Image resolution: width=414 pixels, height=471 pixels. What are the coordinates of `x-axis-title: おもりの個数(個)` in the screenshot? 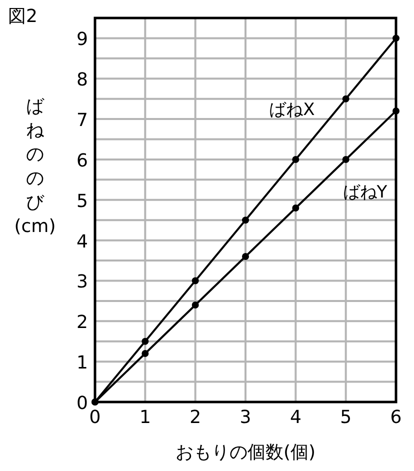 It's located at (245, 452).